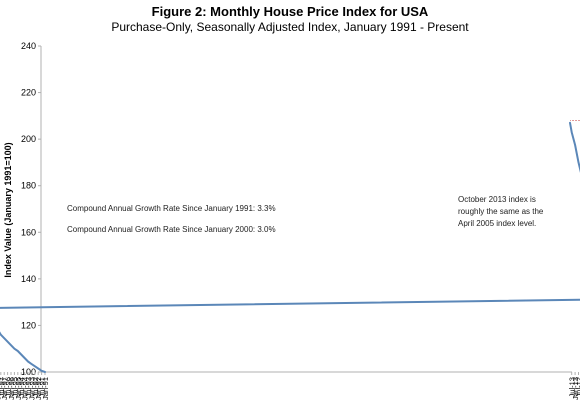  I want to click on x-tick-label: Jul-92, so click(35, 387).